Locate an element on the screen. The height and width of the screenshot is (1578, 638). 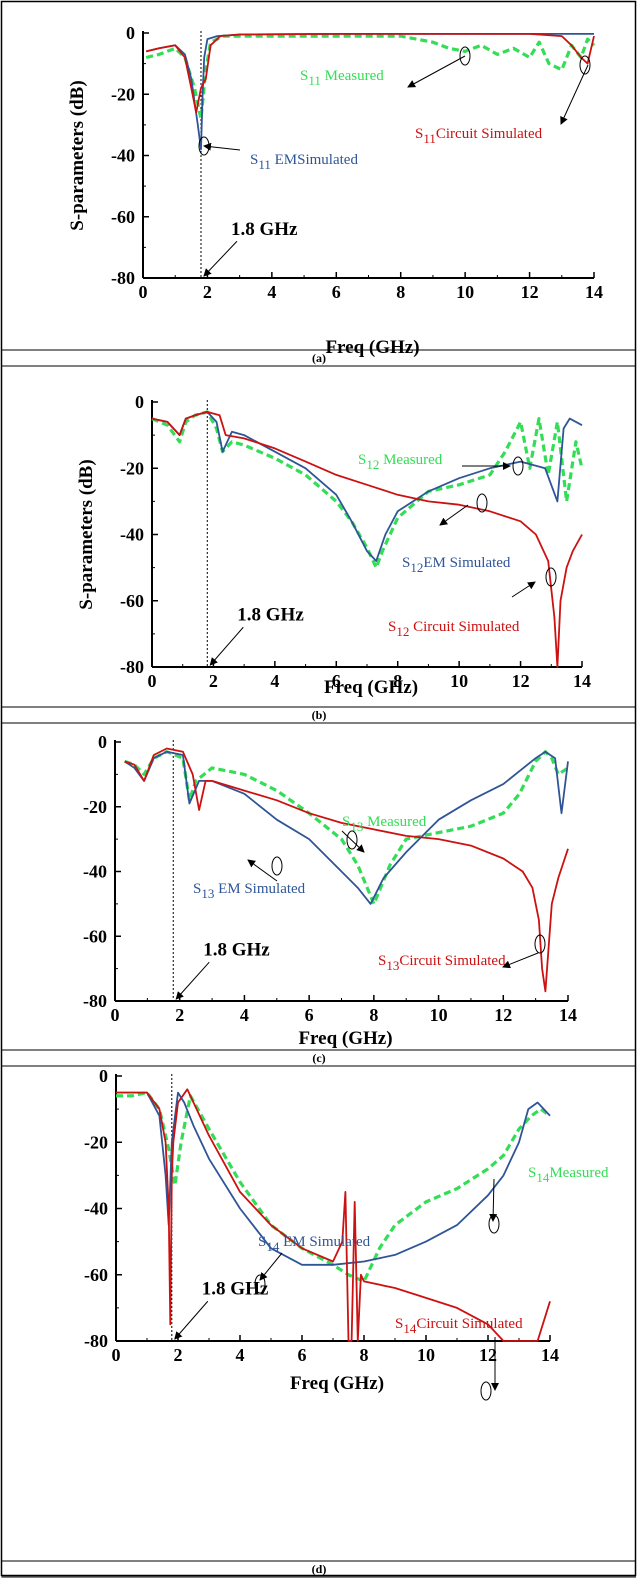
series-annotation-measured: S13 Measured is located at coordinates (384, 824).